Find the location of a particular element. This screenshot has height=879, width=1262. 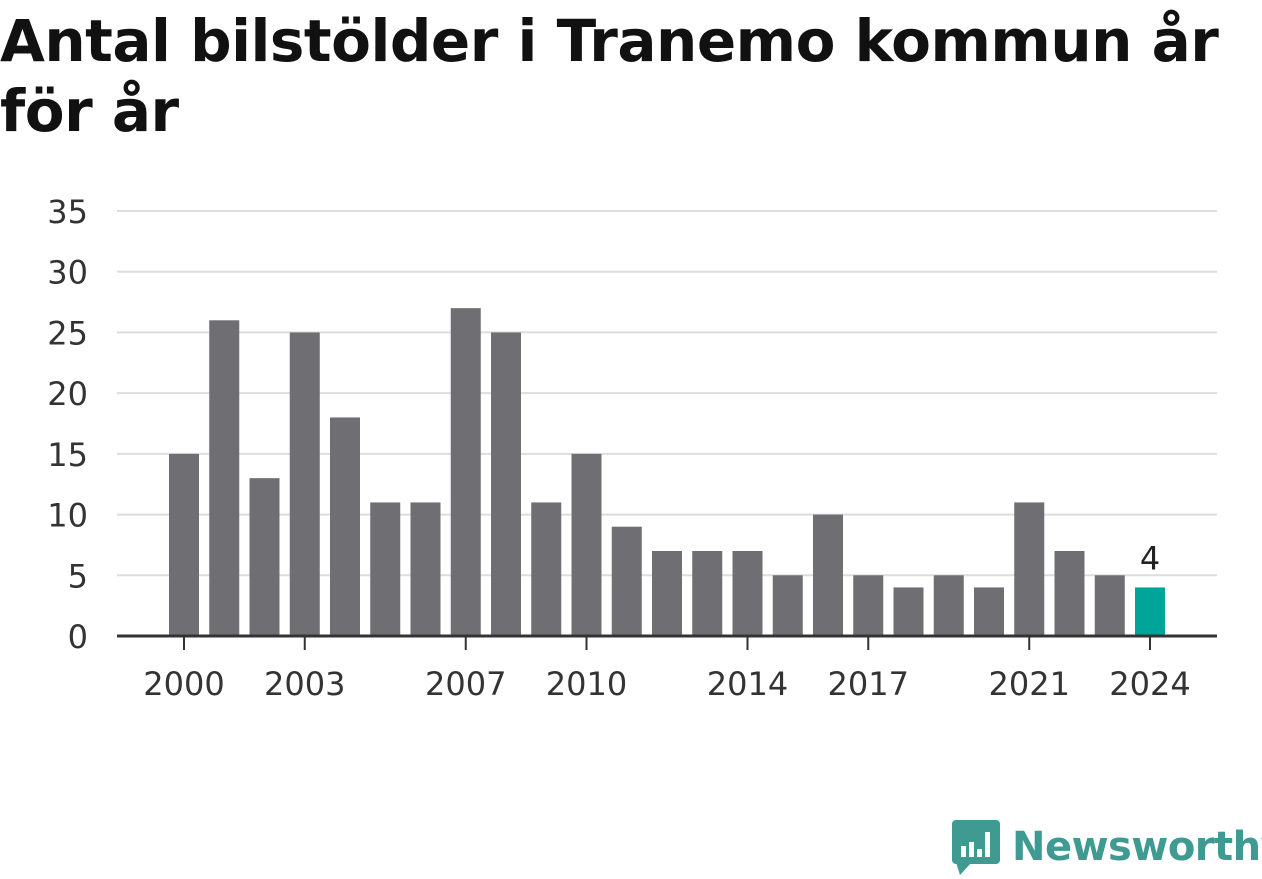

y-axis-labels: 0 5 10 15 20 25 30 35 is located at coordinates (67, 424).